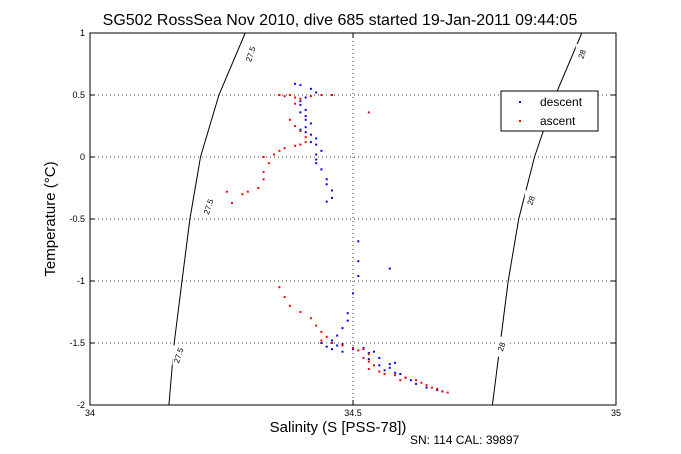  What do you see at coordinates (465, 440) in the screenshot?
I see `footer-serial-cal: SN: 114 CAL: 39897` at bounding box center [465, 440].